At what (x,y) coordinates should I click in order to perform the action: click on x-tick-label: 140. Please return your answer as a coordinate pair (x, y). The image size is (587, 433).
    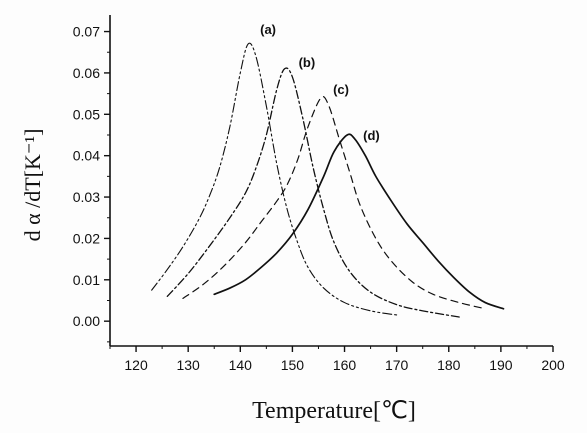
    Looking at the image, I should click on (241, 365).